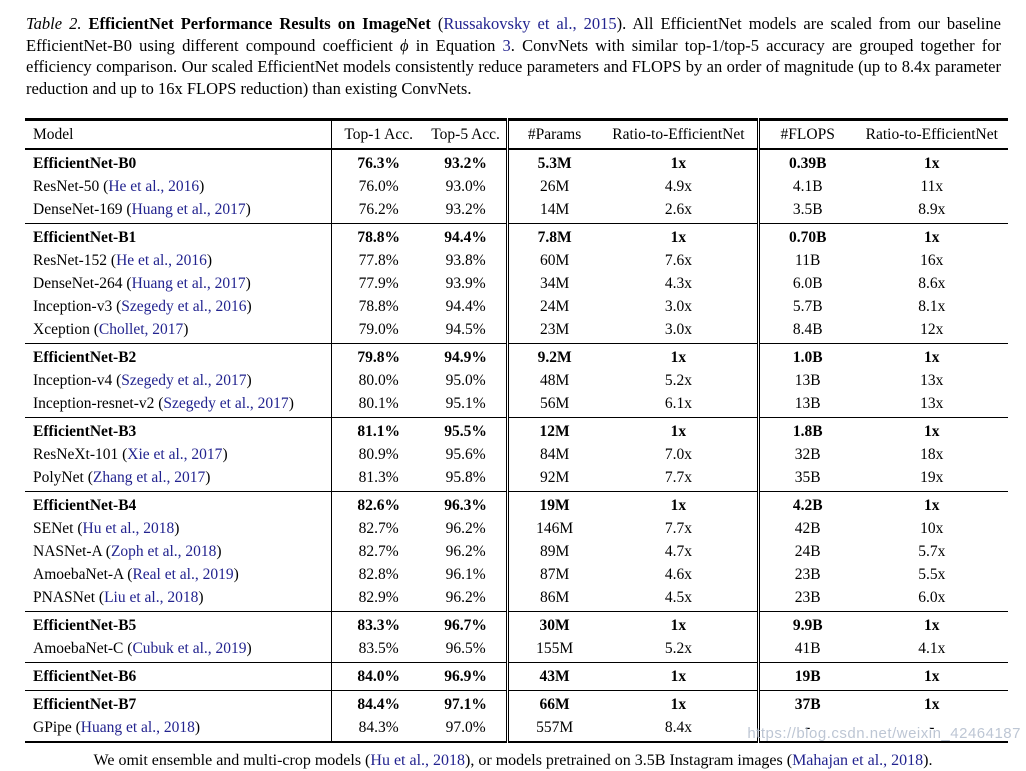 This screenshot has height=771, width=1026. What do you see at coordinates (465, 210) in the screenshot?
I see `top5-cell: 93.2%` at bounding box center [465, 210].